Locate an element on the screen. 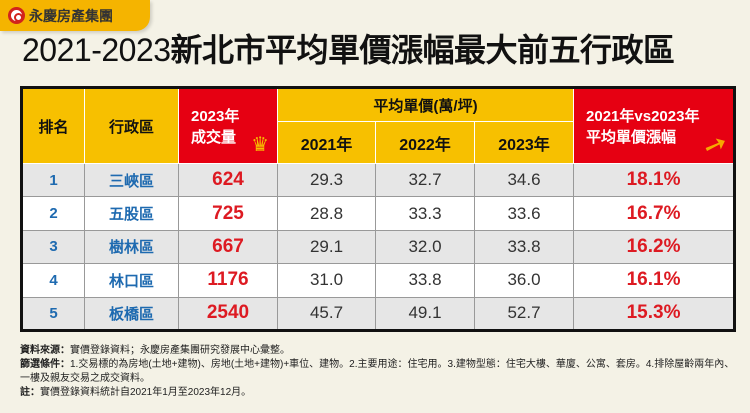 The height and width of the screenshot is (413, 750). cell-p2023: 33.8 is located at coordinates (524, 247).